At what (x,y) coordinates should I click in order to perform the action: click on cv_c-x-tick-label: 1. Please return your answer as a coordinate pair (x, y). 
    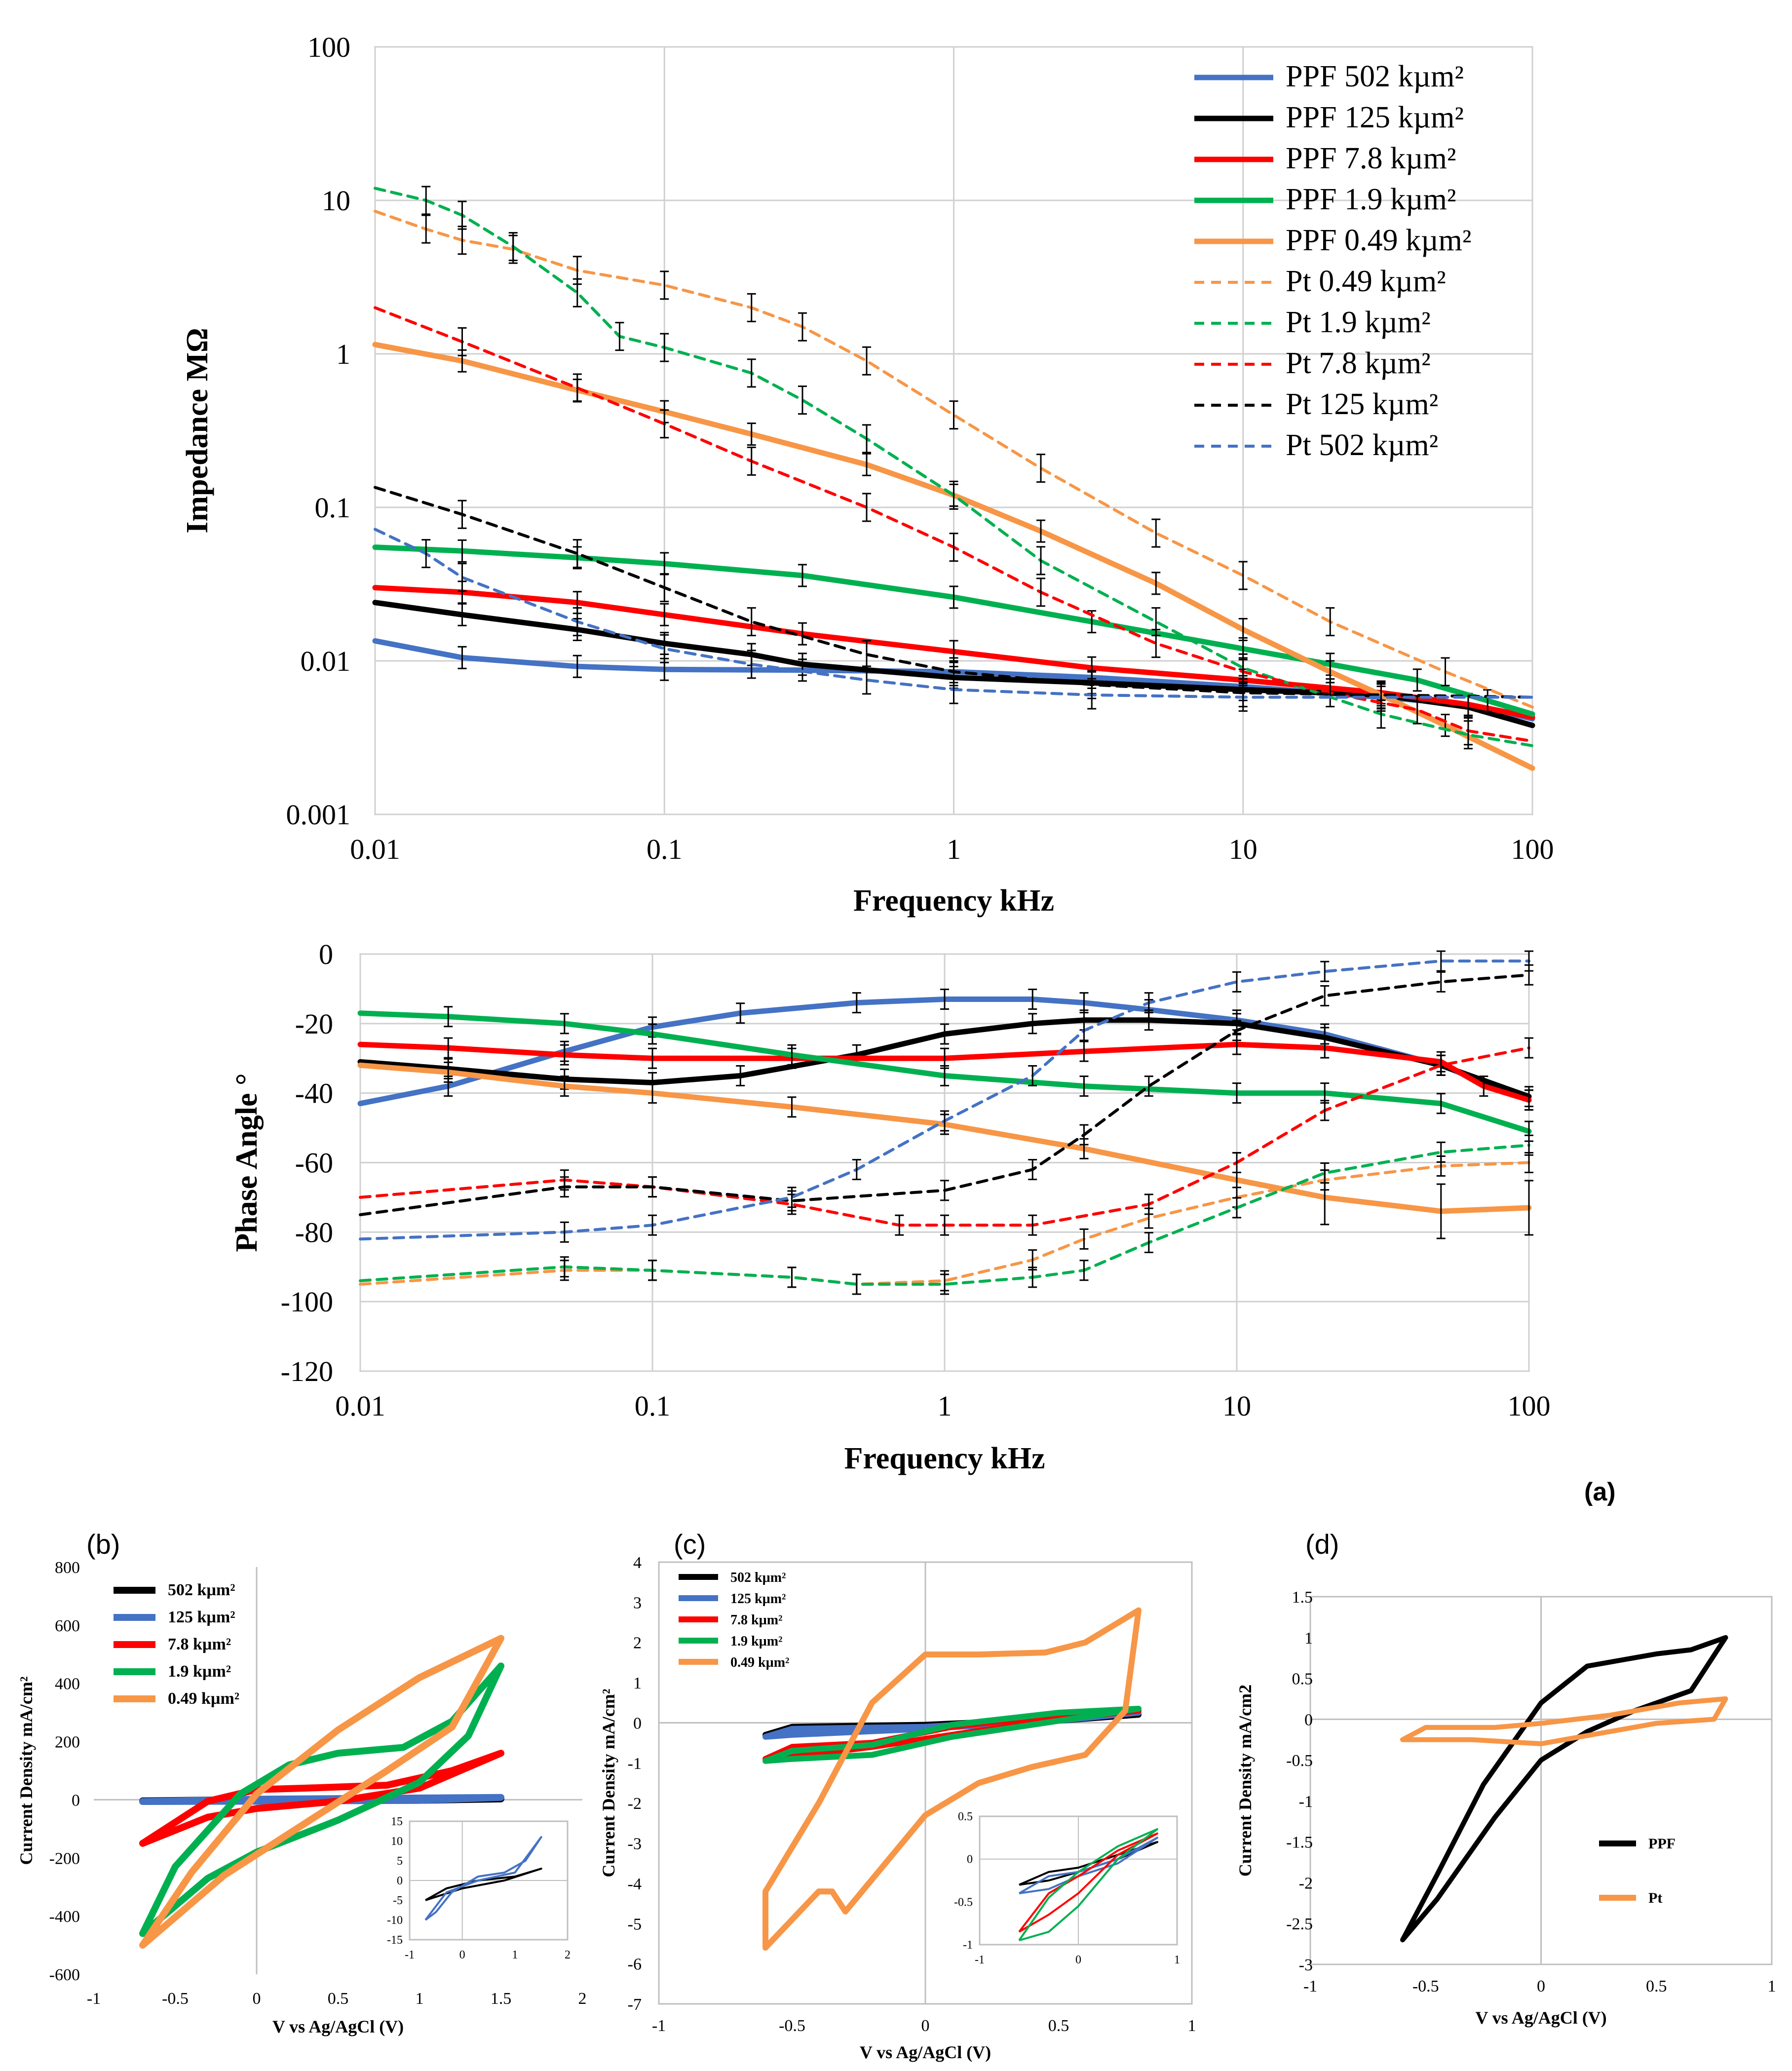
    Looking at the image, I should click on (1192, 2026).